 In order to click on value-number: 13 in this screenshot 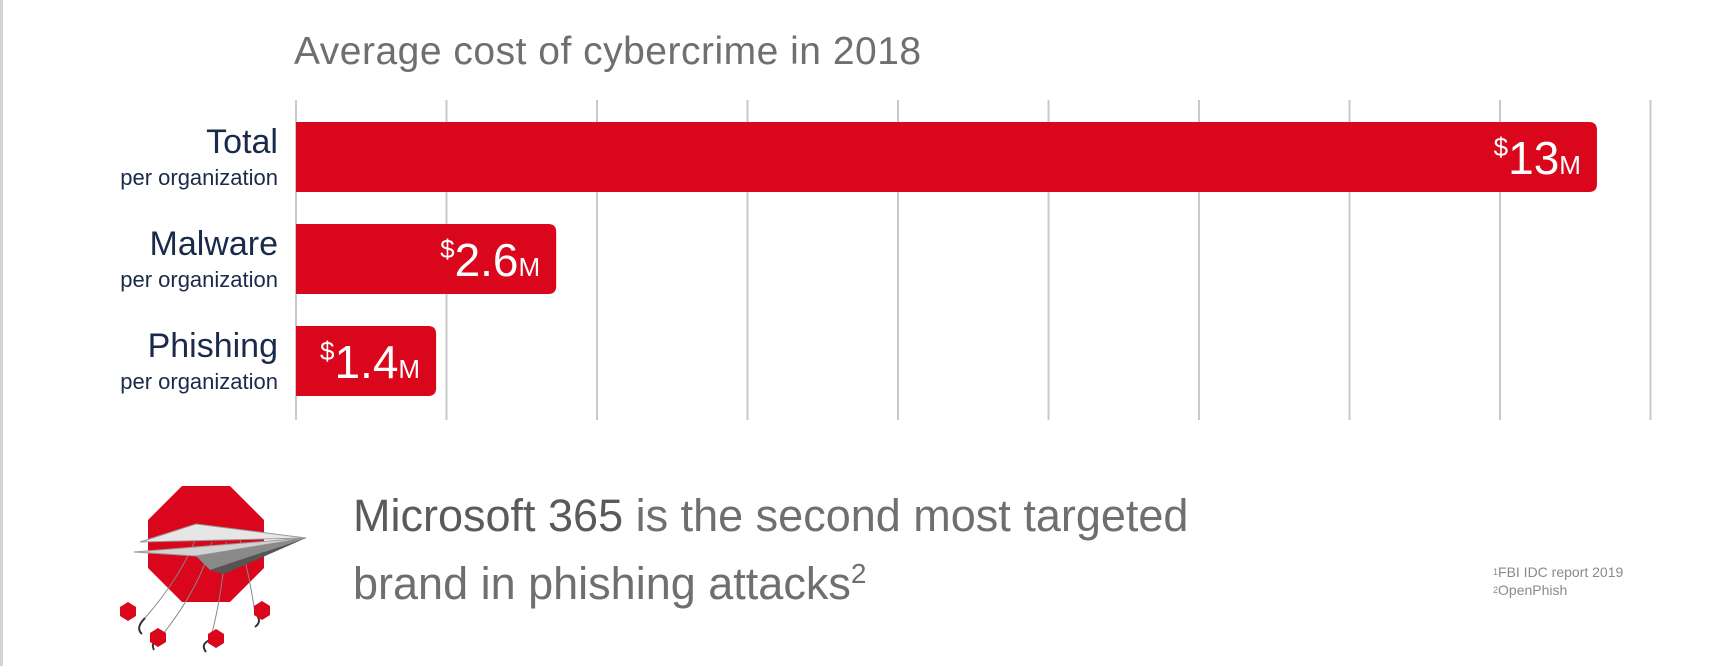, I will do `click(1533, 158)`.